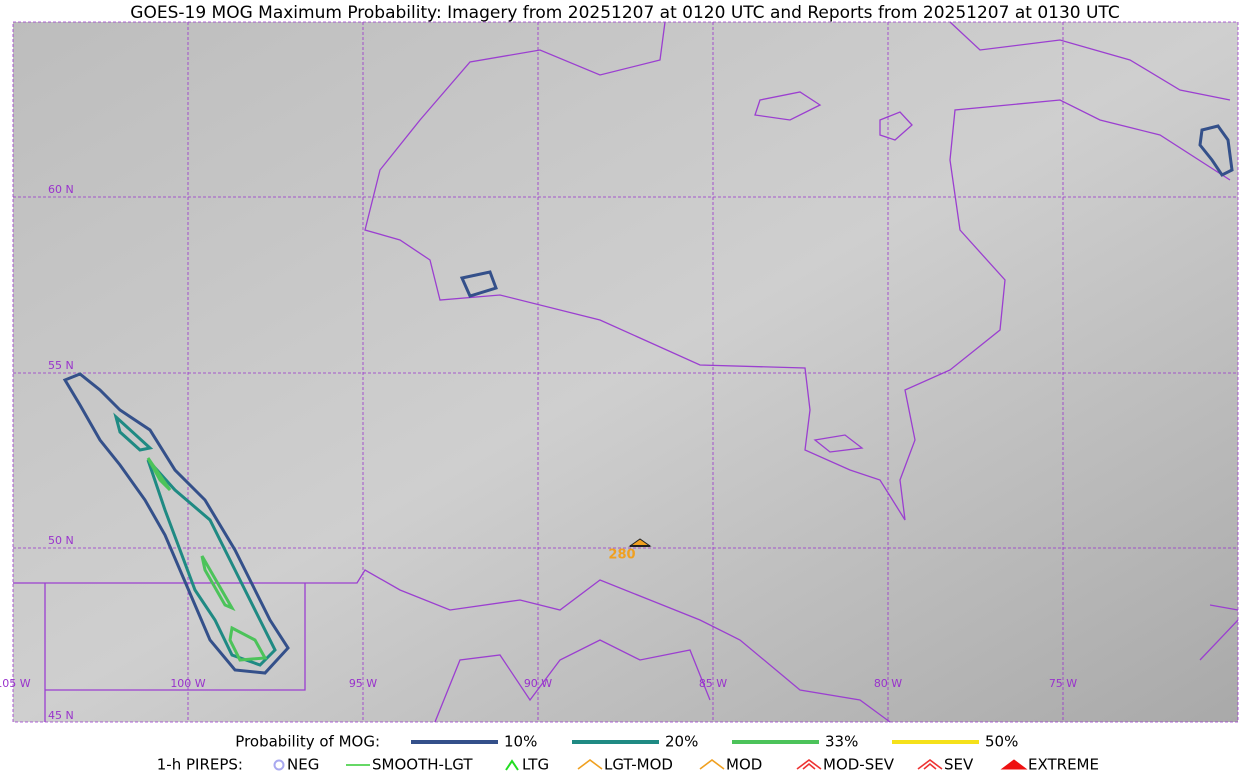 This screenshot has width=1250, height=782. What do you see at coordinates (61, 540) in the screenshot?
I see `lat-label: 50 N` at bounding box center [61, 540].